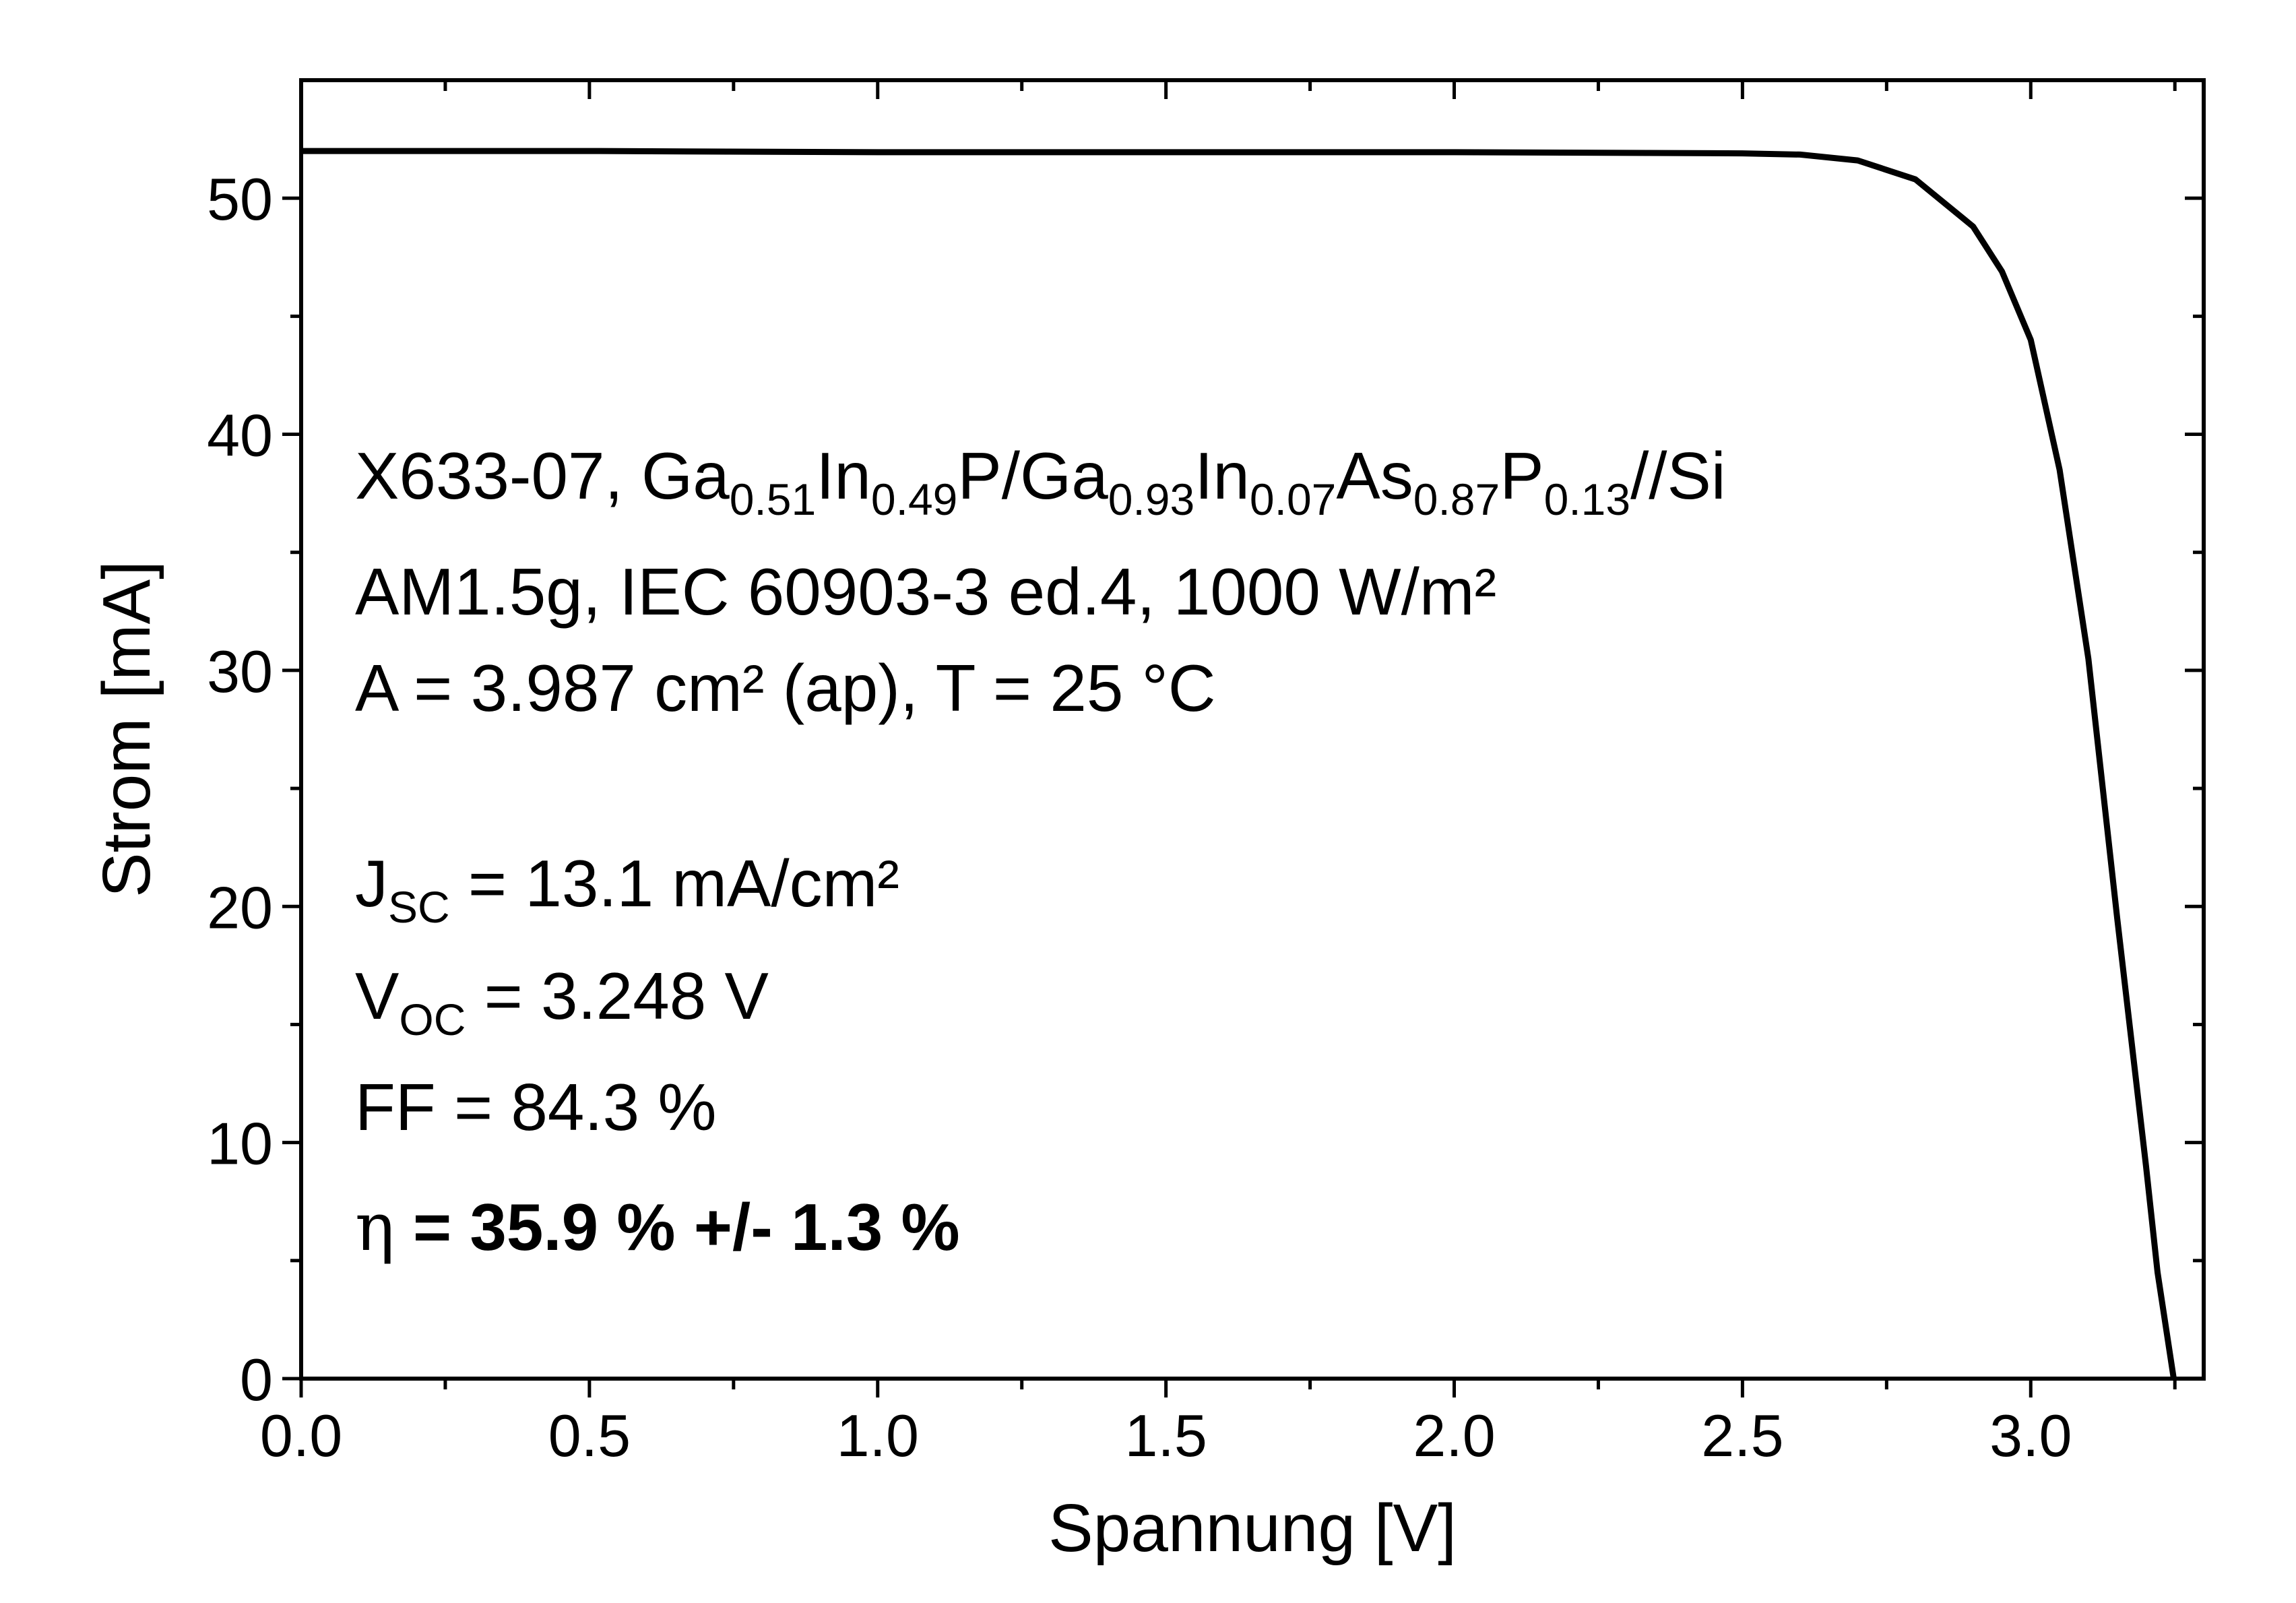 This screenshot has height=1603, width=2296. I want to click on composition-subscript: 0.93, so click(1151, 499).